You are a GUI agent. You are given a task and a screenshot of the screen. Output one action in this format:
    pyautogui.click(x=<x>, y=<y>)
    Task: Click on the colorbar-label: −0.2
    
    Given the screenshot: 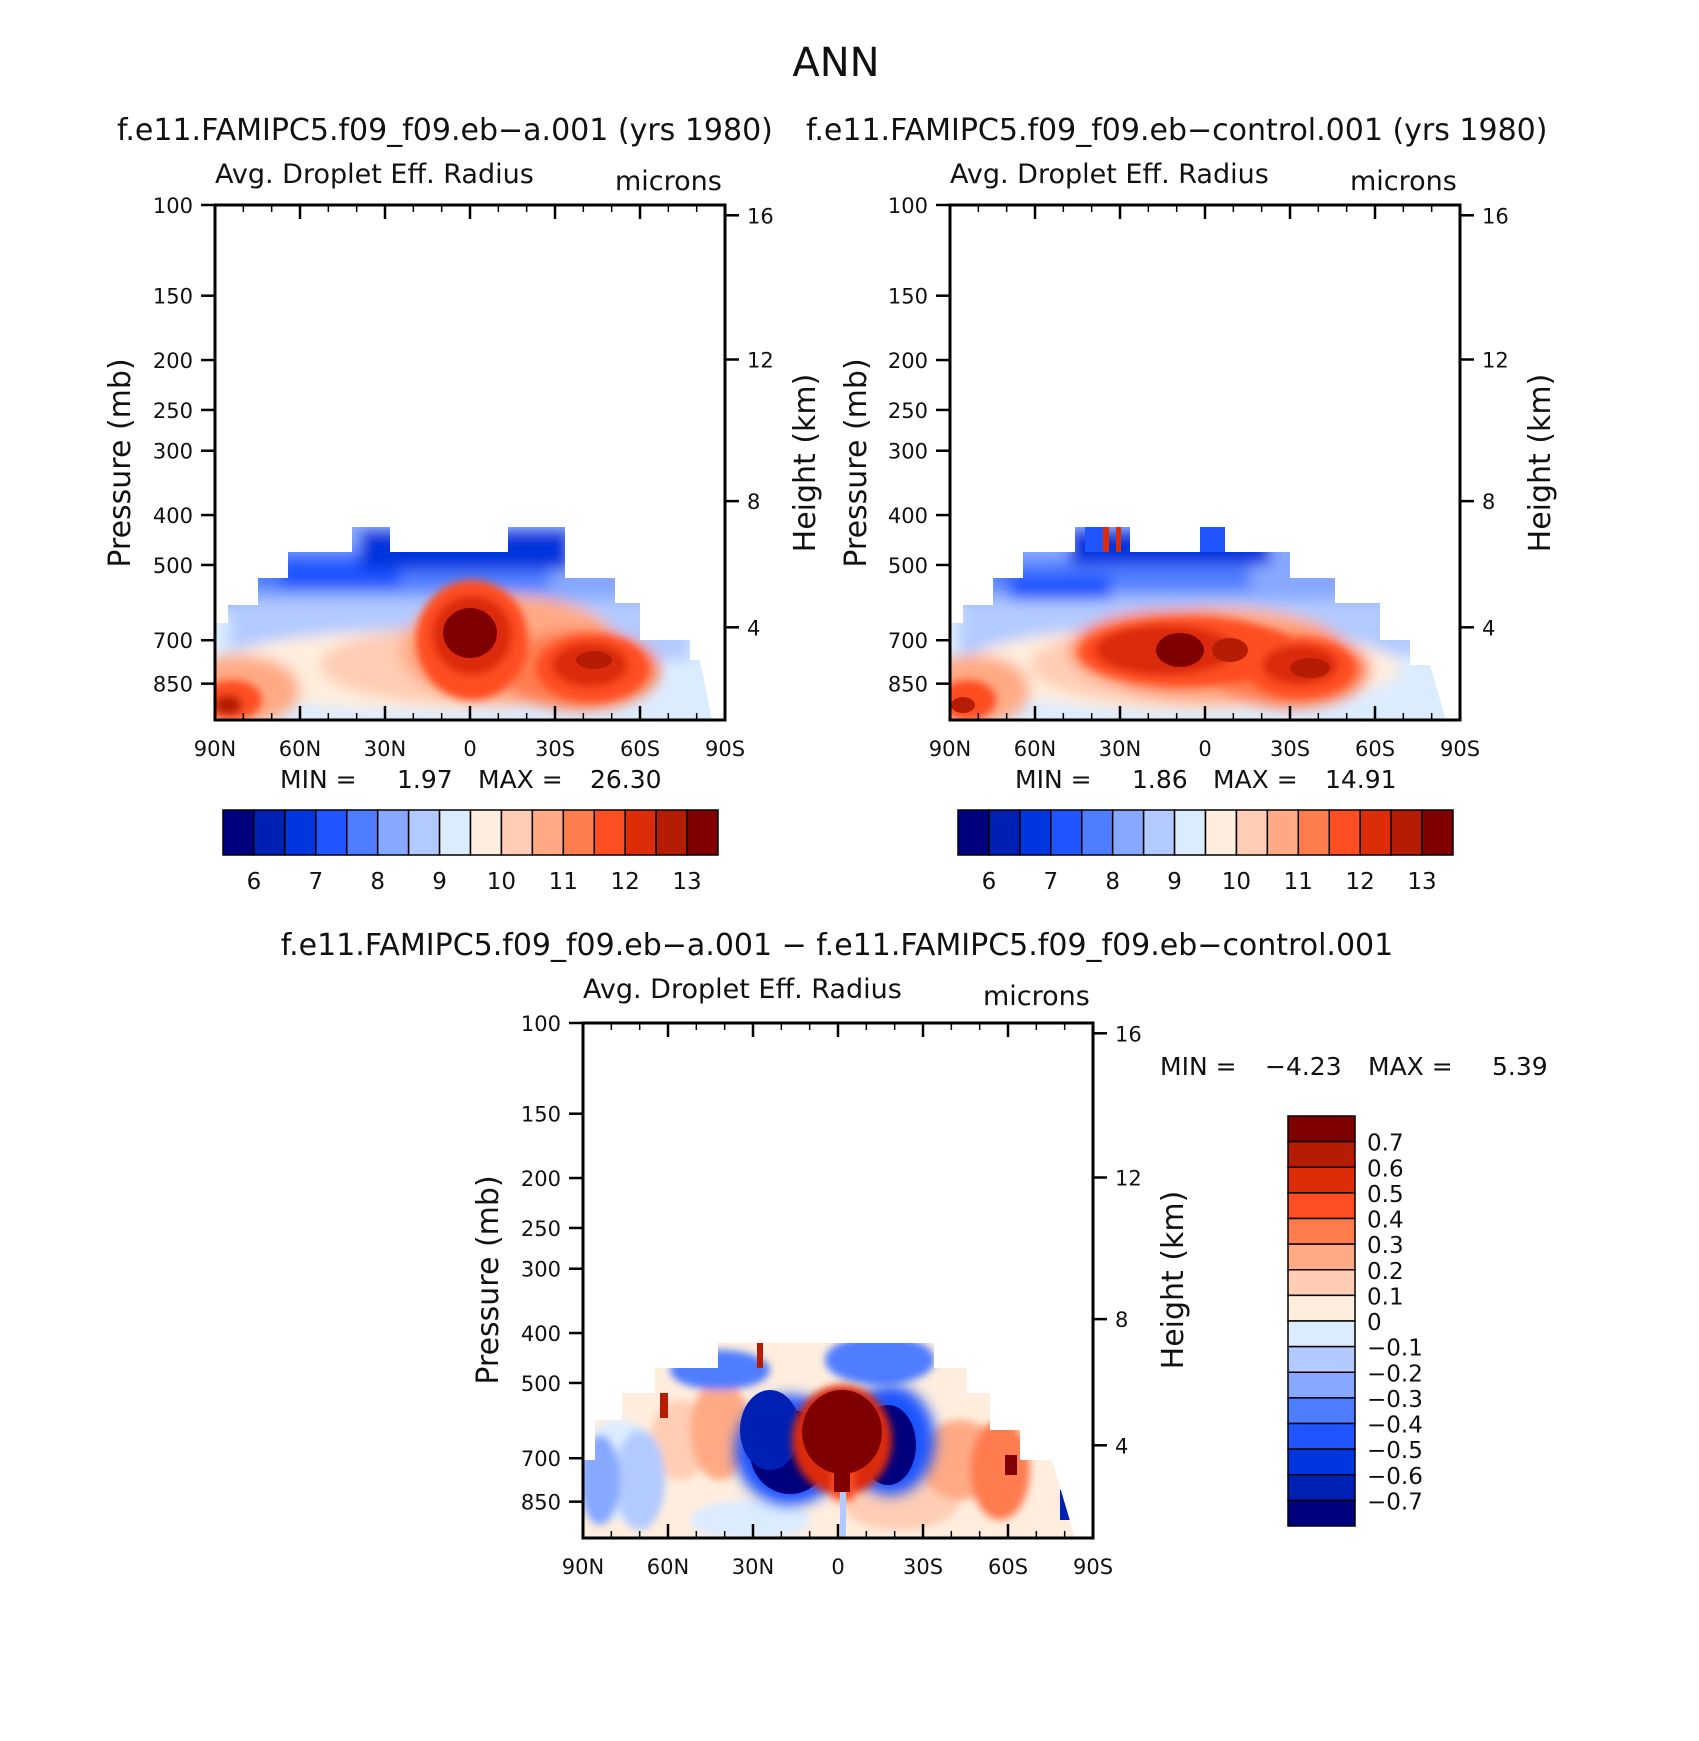 What is the action you would take?
    pyautogui.click(x=1395, y=1374)
    